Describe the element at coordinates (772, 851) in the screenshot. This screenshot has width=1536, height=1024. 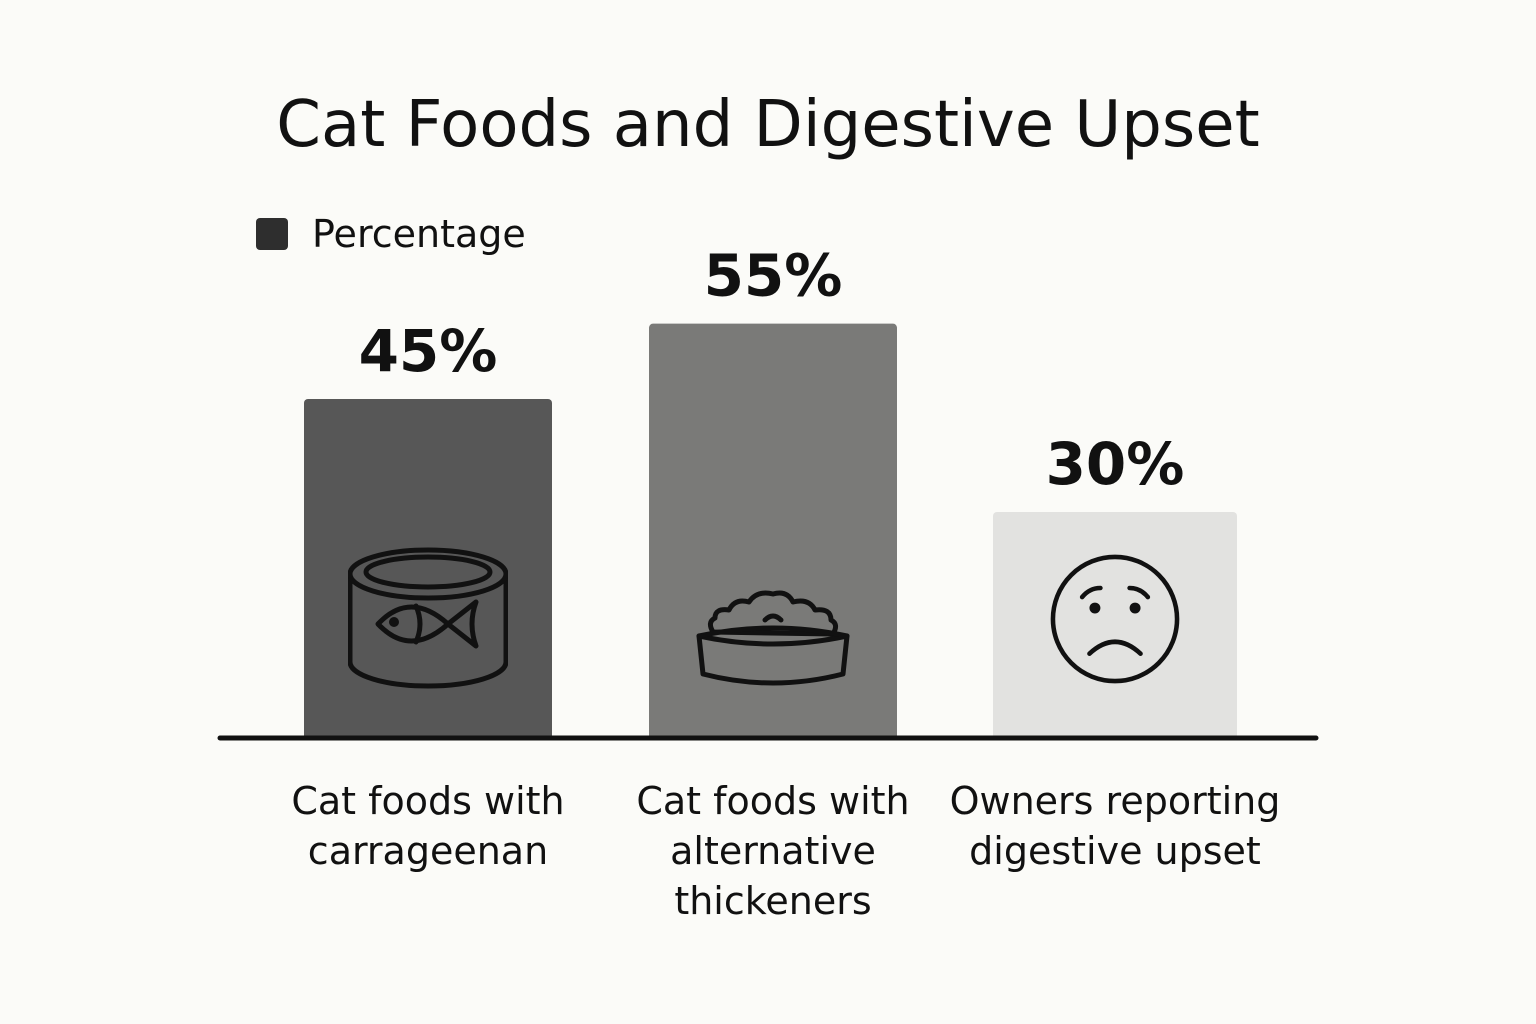
I see `category-label-2: Cat foods with alternative thickeners` at that location.